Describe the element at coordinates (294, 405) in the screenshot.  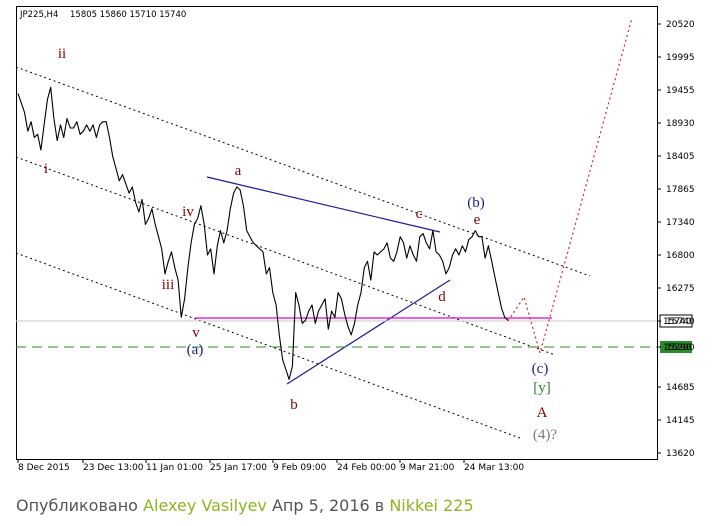
I see `wave-label: b` at that location.